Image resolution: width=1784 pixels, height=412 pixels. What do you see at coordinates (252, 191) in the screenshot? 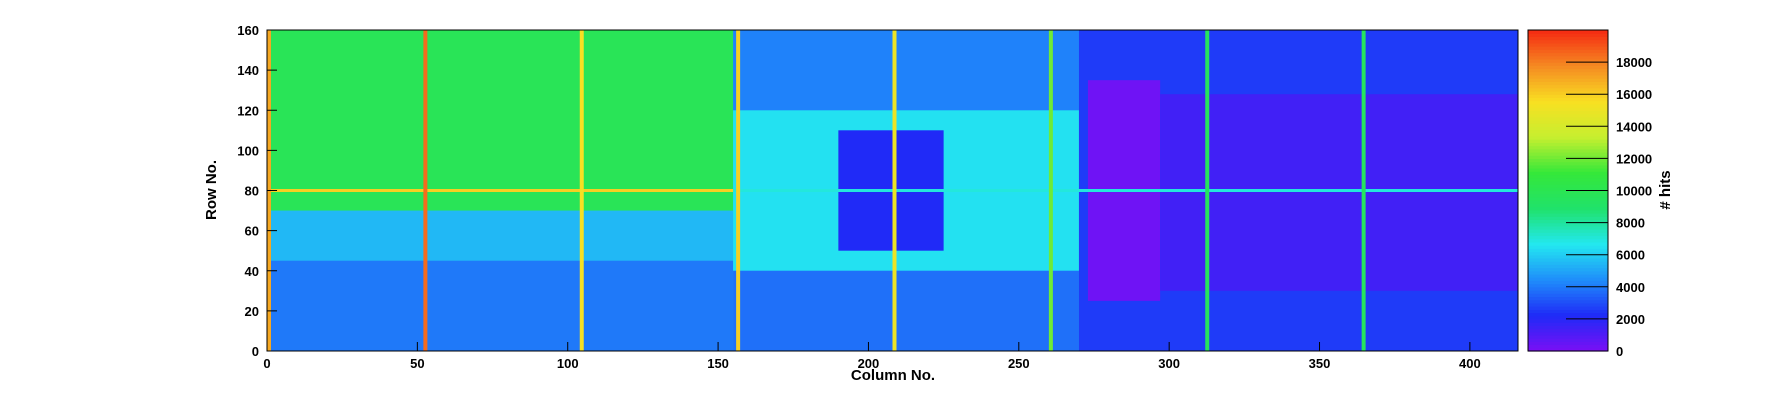
I see `y-tick-label: 80` at bounding box center [252, 191].